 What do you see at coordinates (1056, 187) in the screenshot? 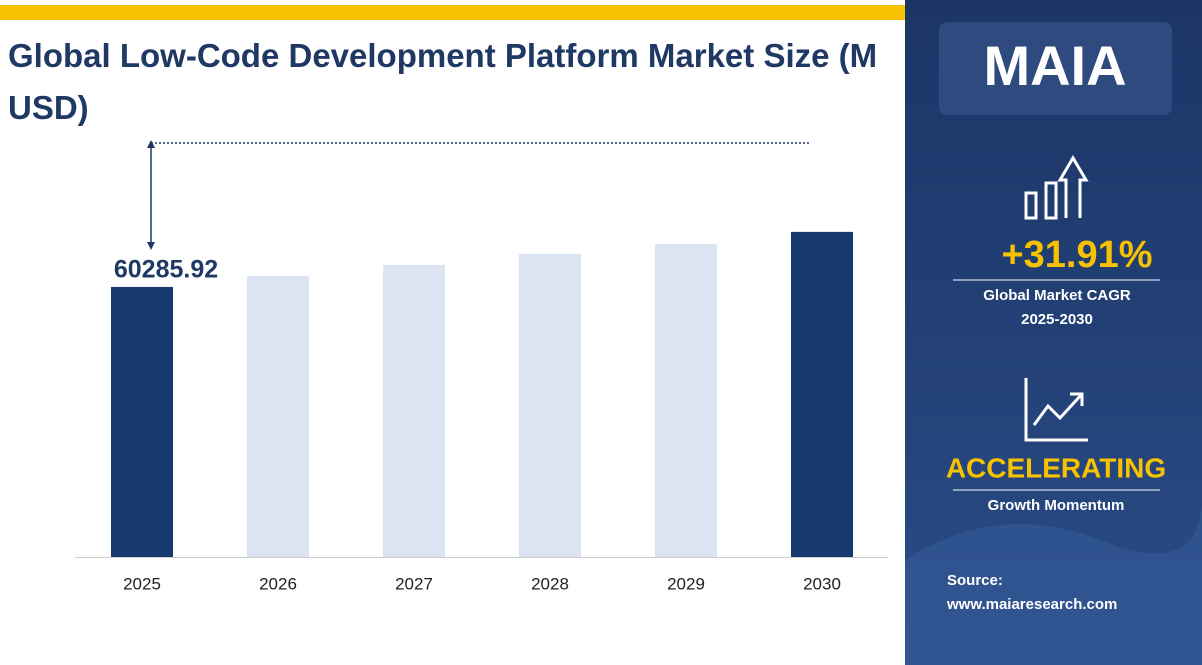
I see `growth-icon` at bounding box center [1056, 187].